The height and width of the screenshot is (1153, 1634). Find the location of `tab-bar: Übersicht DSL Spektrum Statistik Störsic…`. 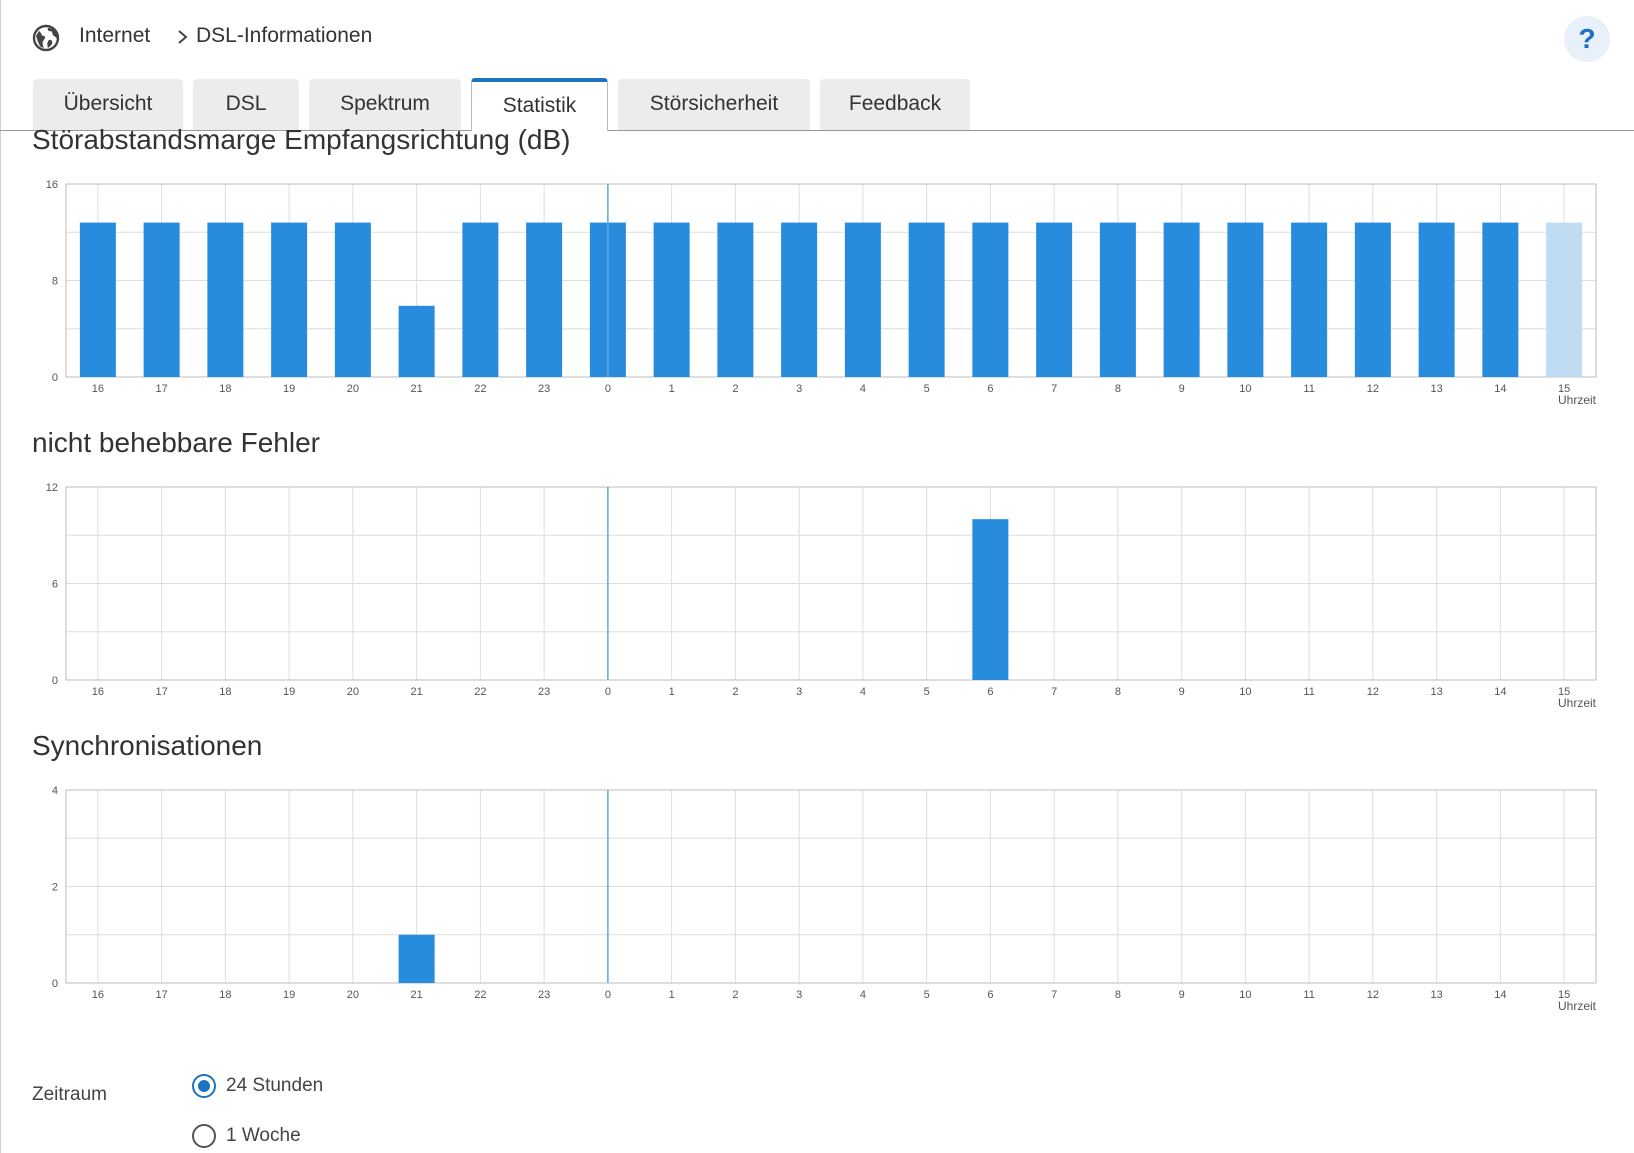

tab-bar: Übersicht DSL Spektrum Statistik Störsic… is located at coordinates (817, 104).